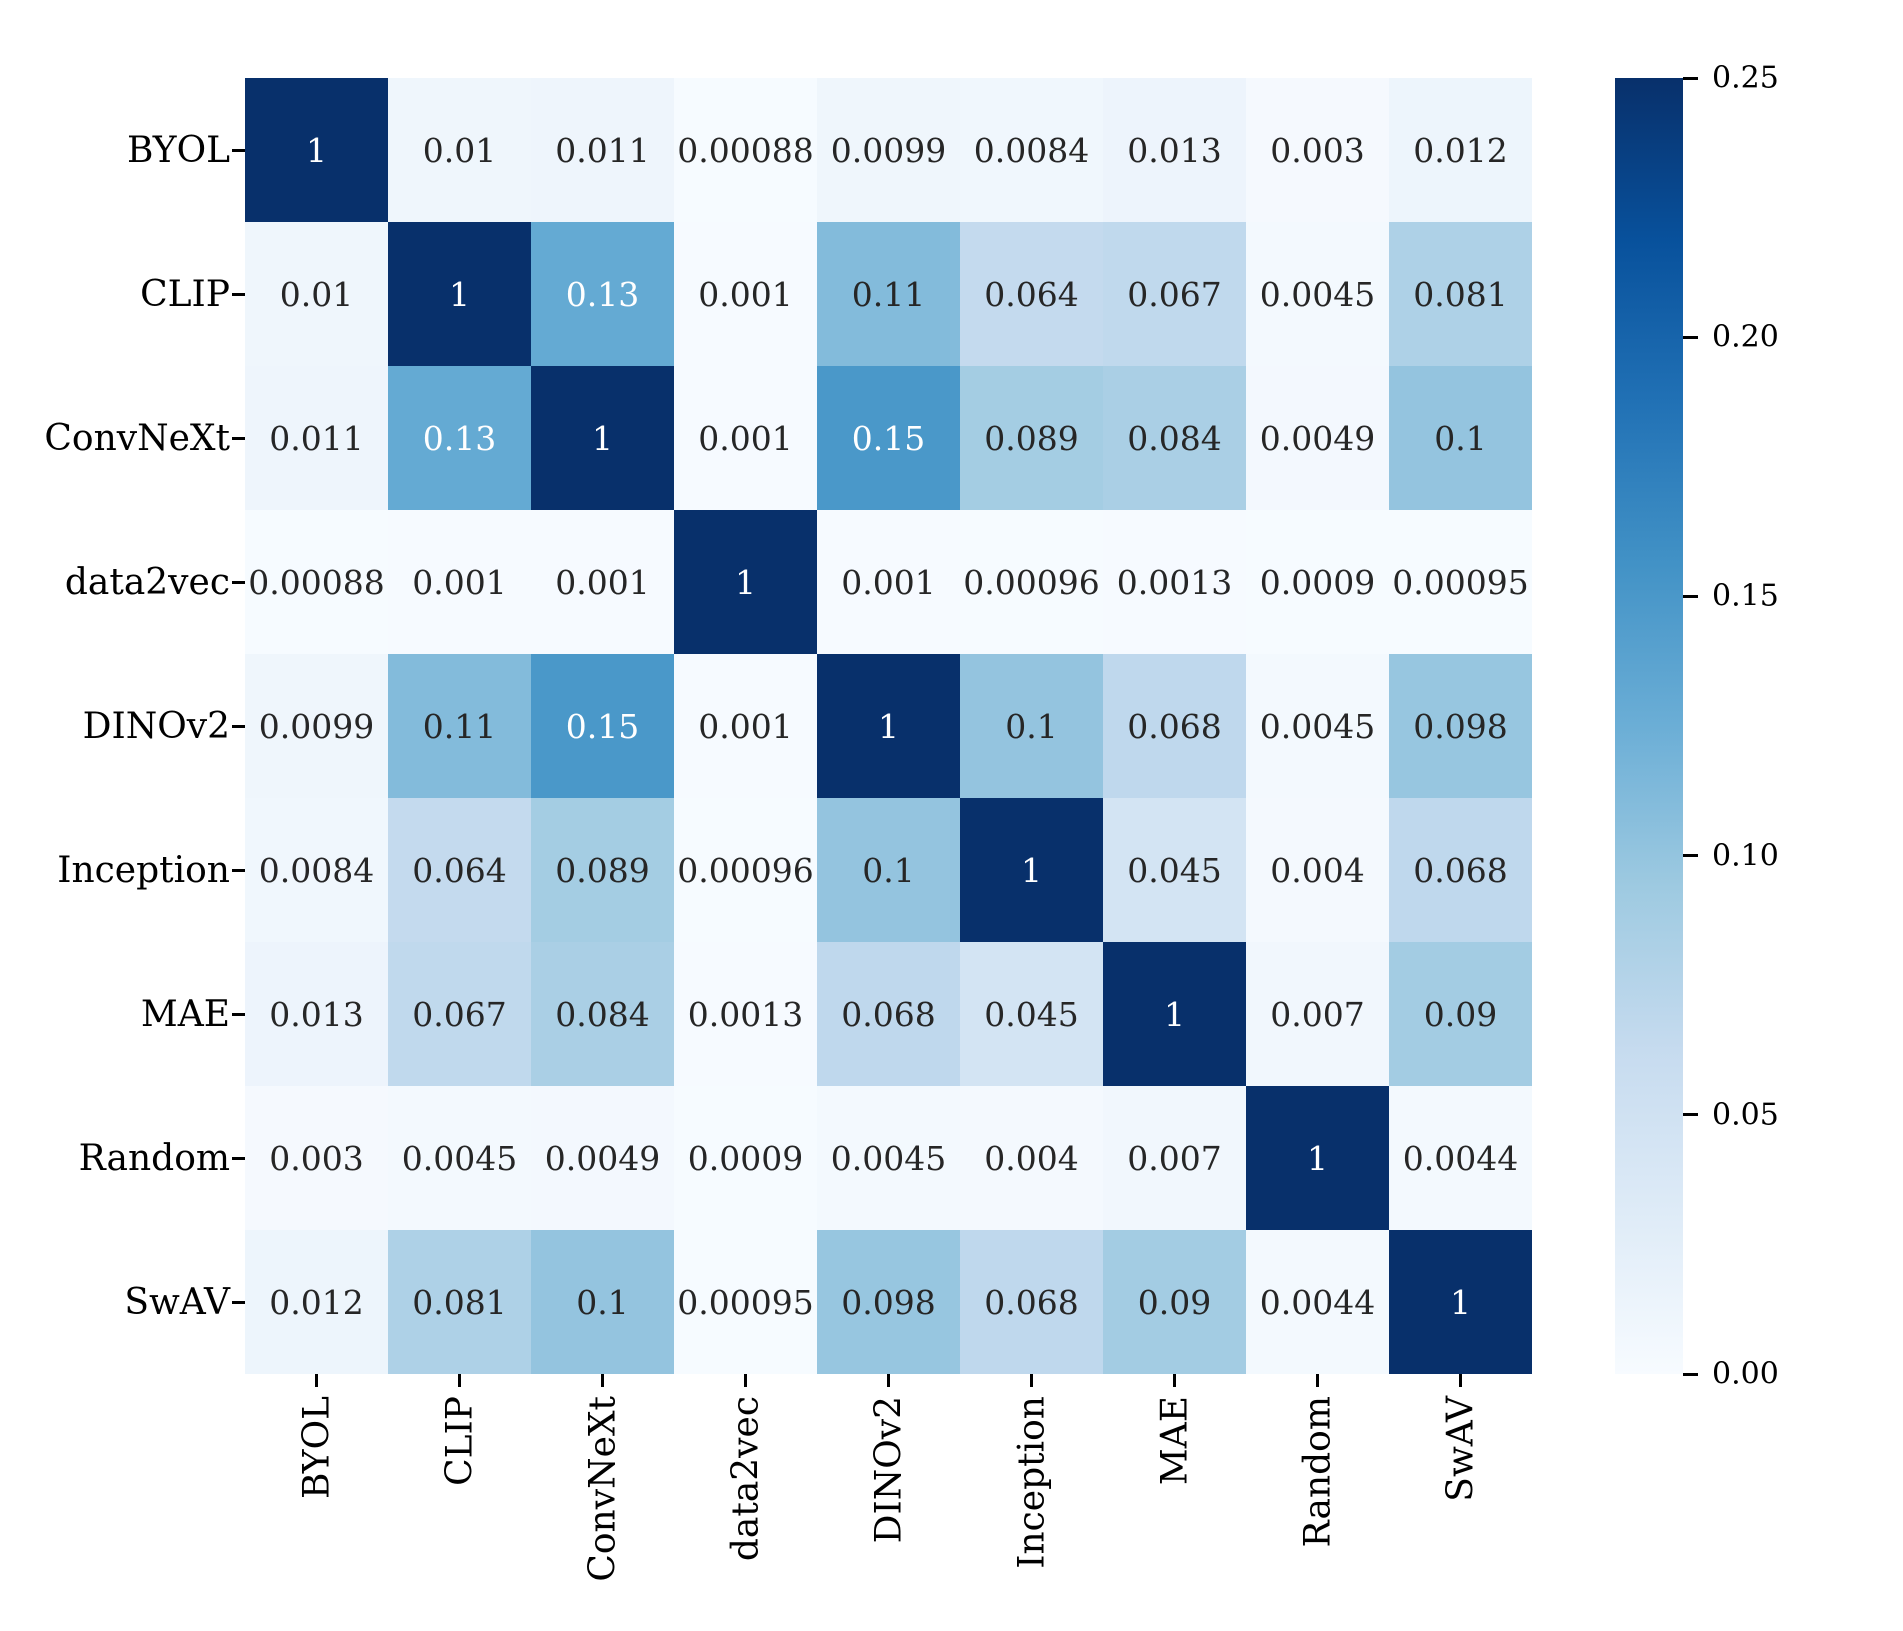 Image resolution: width=1903 pixels, height=1631 pixels. What do you see at coordinates (1174, 582) in the screenshot?
I see `heatmap-cell: 0.0013` at bounding box center [1174, 582].